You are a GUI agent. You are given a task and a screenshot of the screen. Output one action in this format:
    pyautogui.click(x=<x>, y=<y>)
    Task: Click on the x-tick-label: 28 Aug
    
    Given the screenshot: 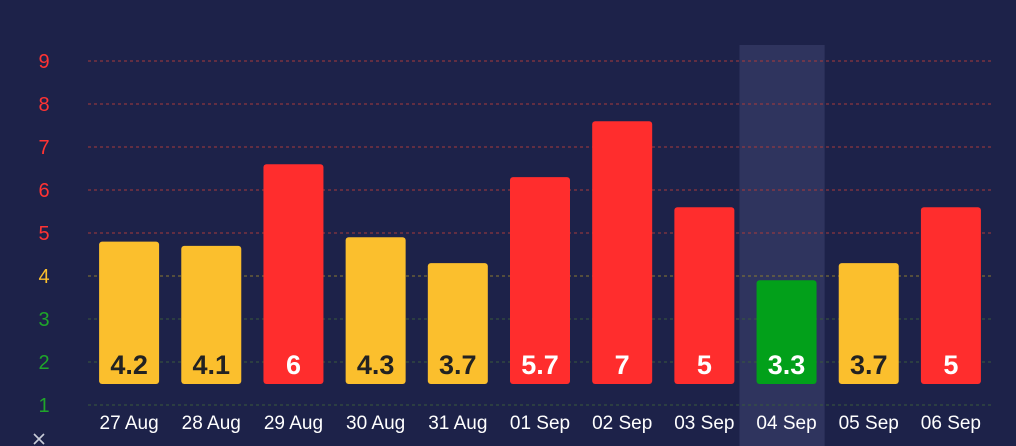 What is the action you would take?
    pyautogui.click(x=211, y=423)
    